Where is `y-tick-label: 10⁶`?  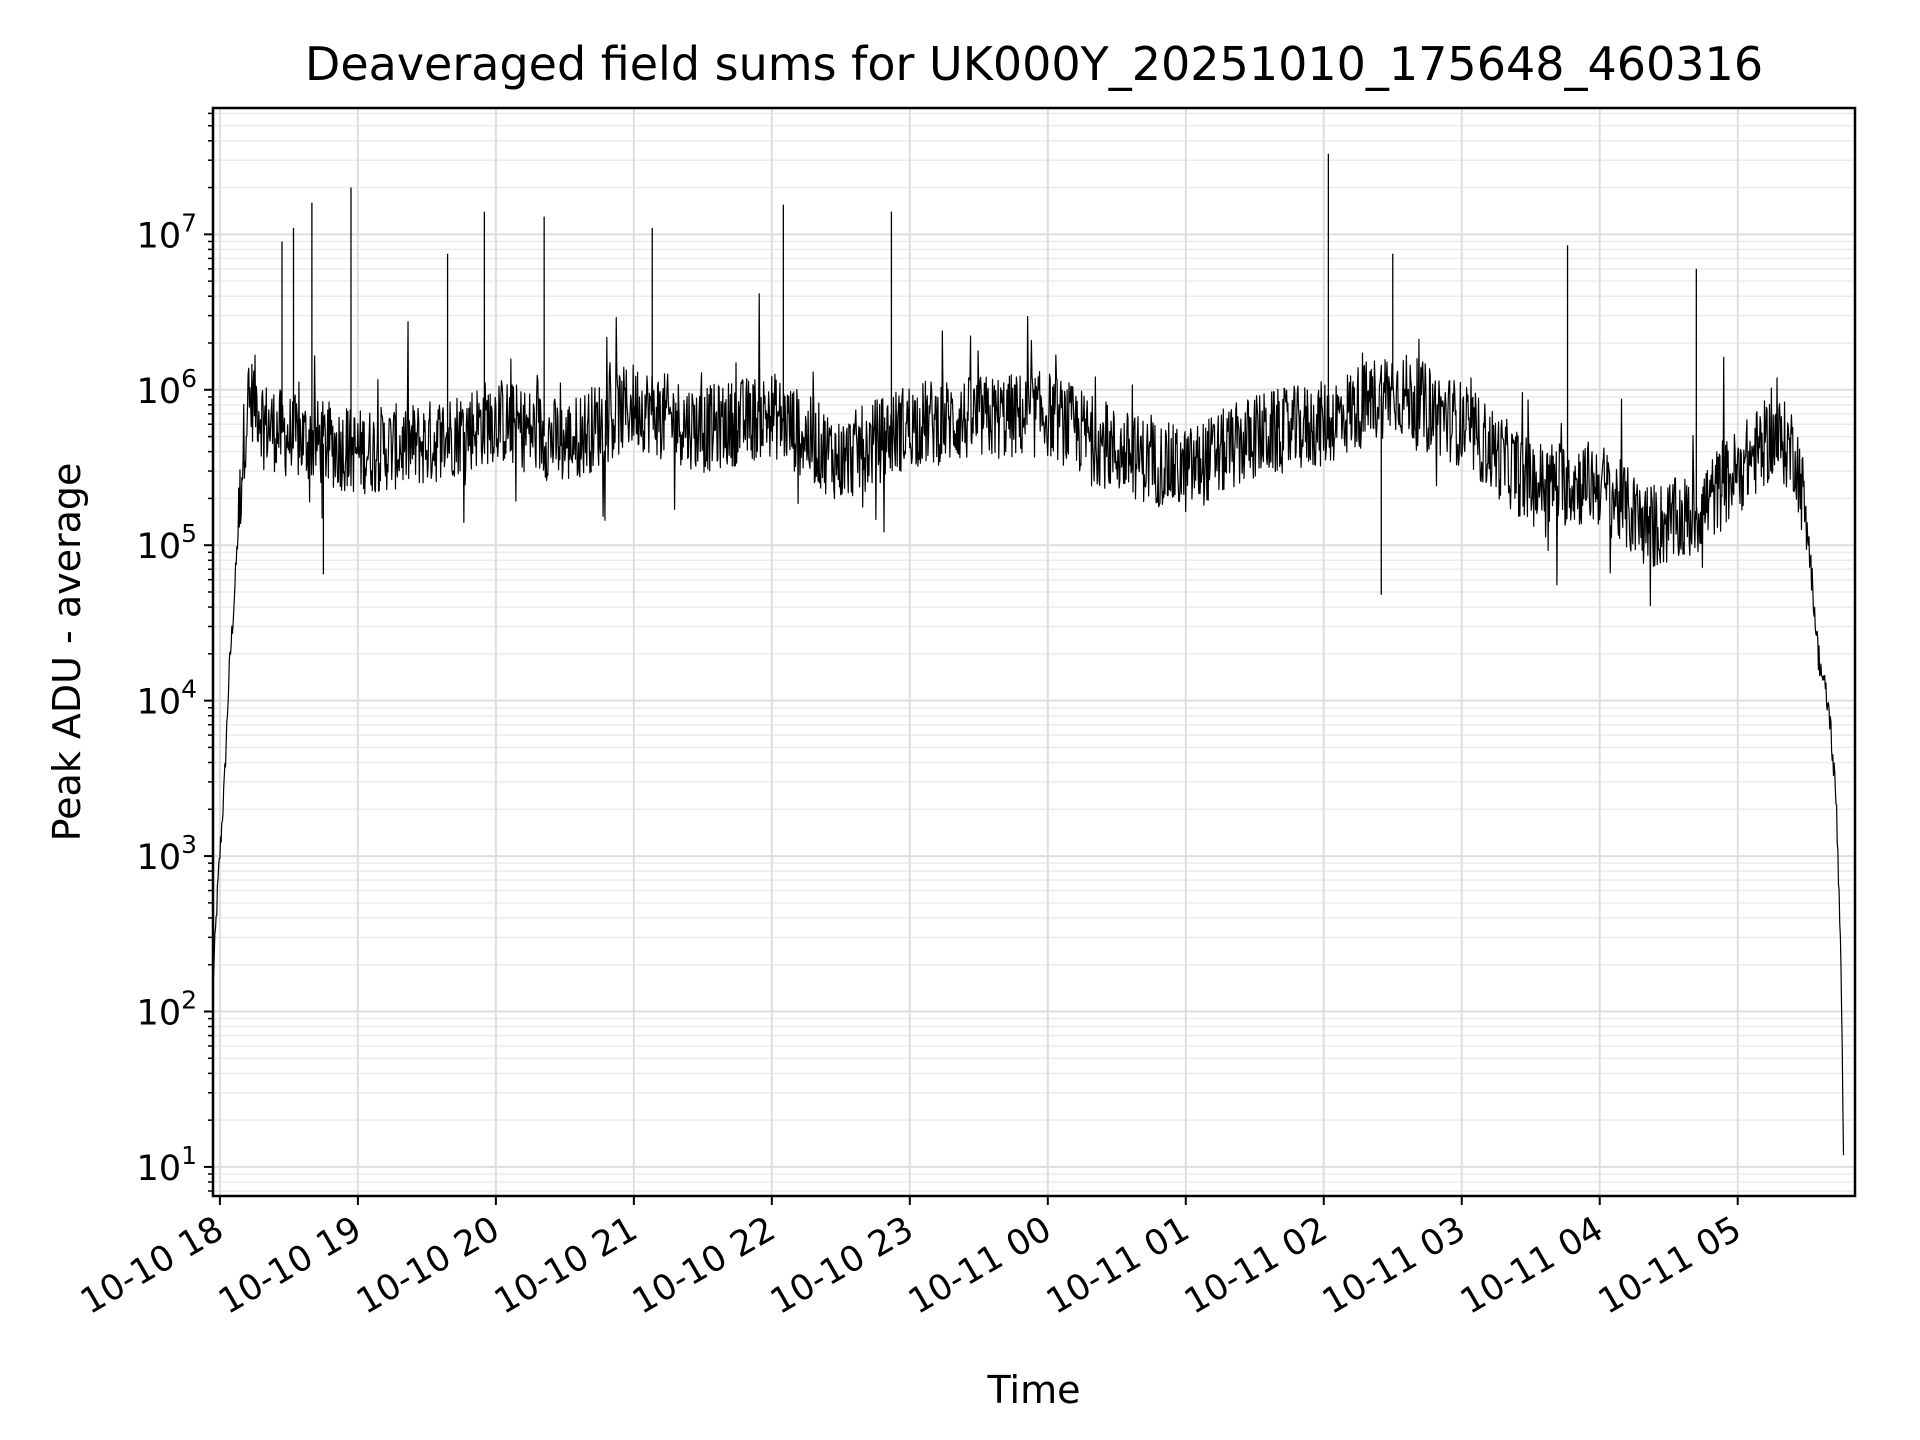 y-tick-label: 10⁶ is located at coordinates (167, 388).